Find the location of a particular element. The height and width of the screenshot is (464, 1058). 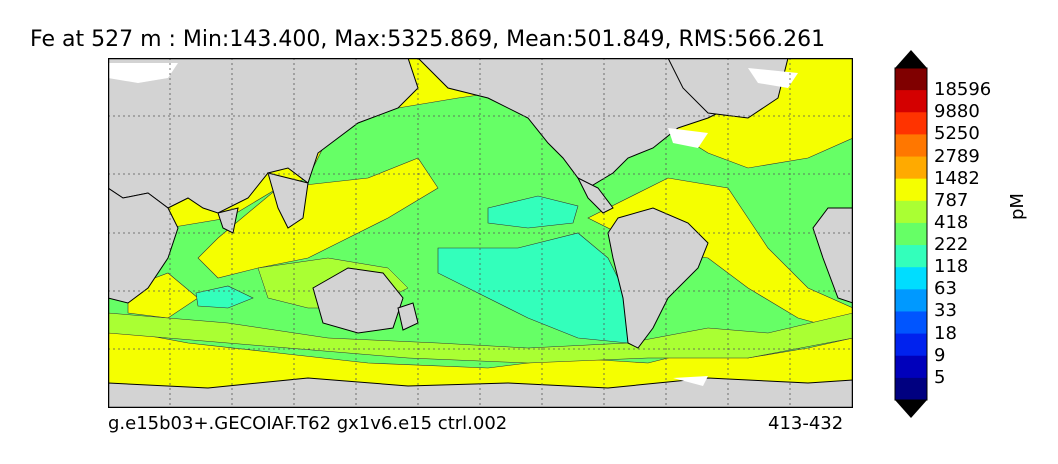

colorbar-tick-label: 9880 is located at coordinates (957, 112).